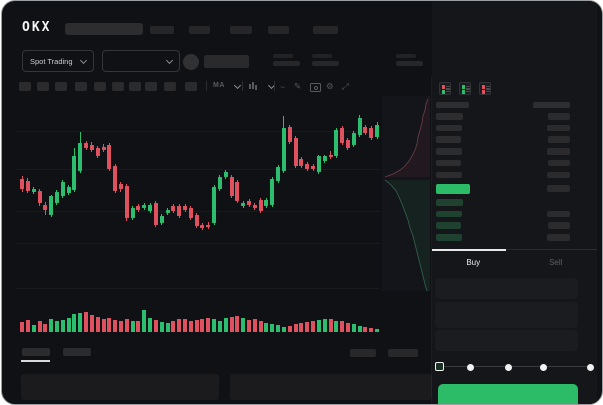 The width and height of the screenshot is (603, 405). I want to click on fullscreen-expand-icon: ⤢, so click(345, 86).